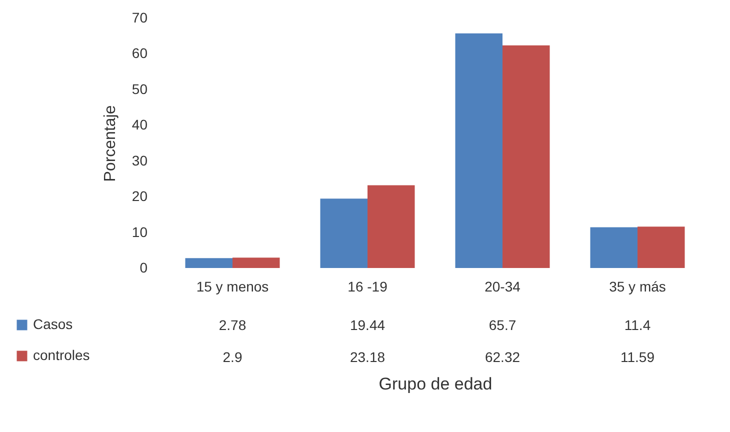  Describe the element at coordinates (140, 18) in the screenshot. I see `y-tick-label: 70` at that location.